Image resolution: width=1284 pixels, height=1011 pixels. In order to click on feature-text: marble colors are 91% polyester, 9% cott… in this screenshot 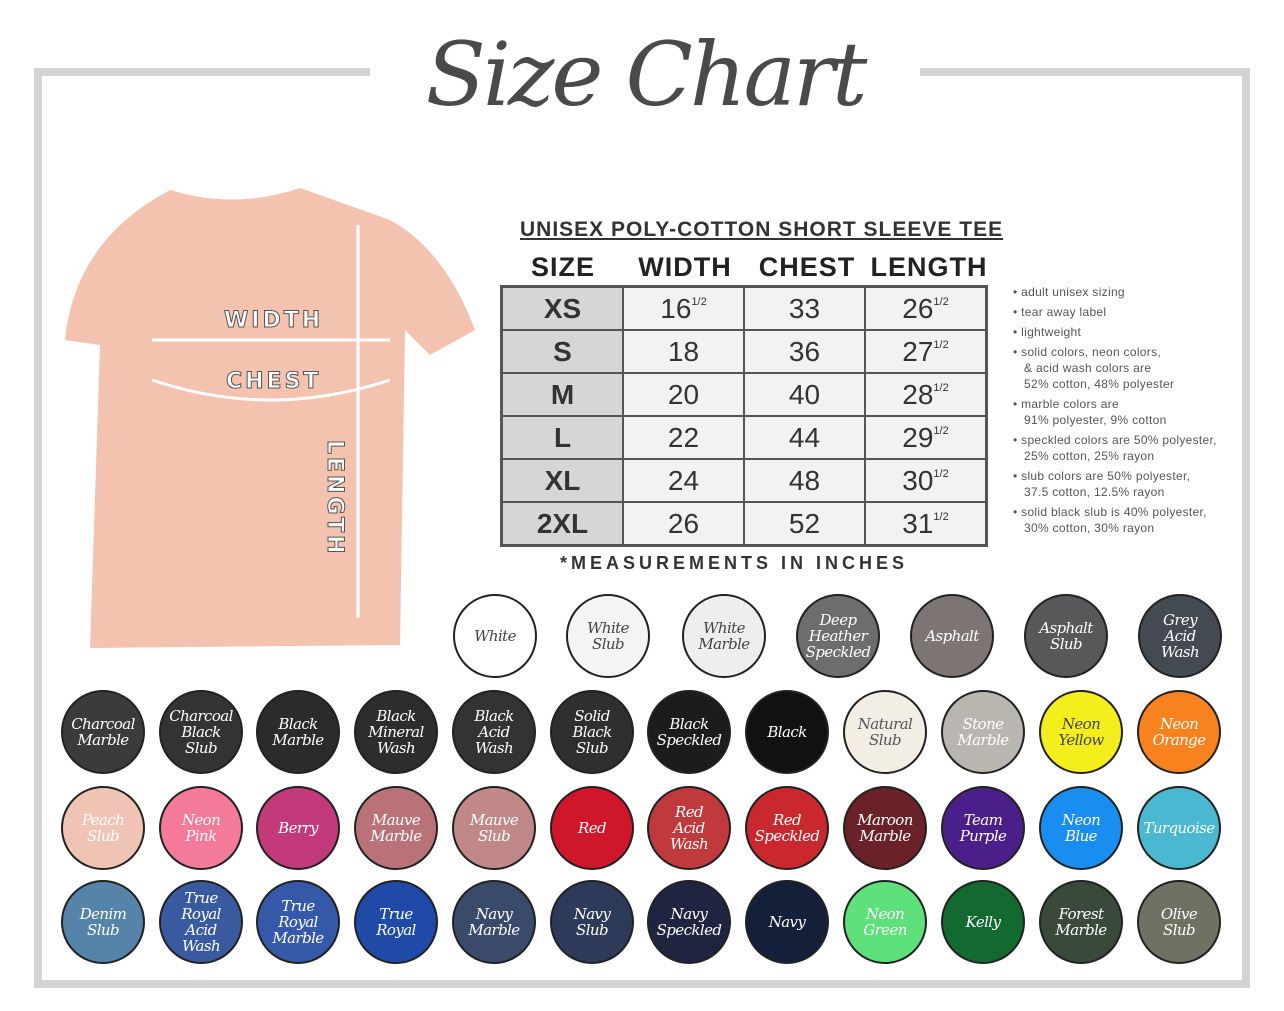, I will do `click(1094, 412)`.